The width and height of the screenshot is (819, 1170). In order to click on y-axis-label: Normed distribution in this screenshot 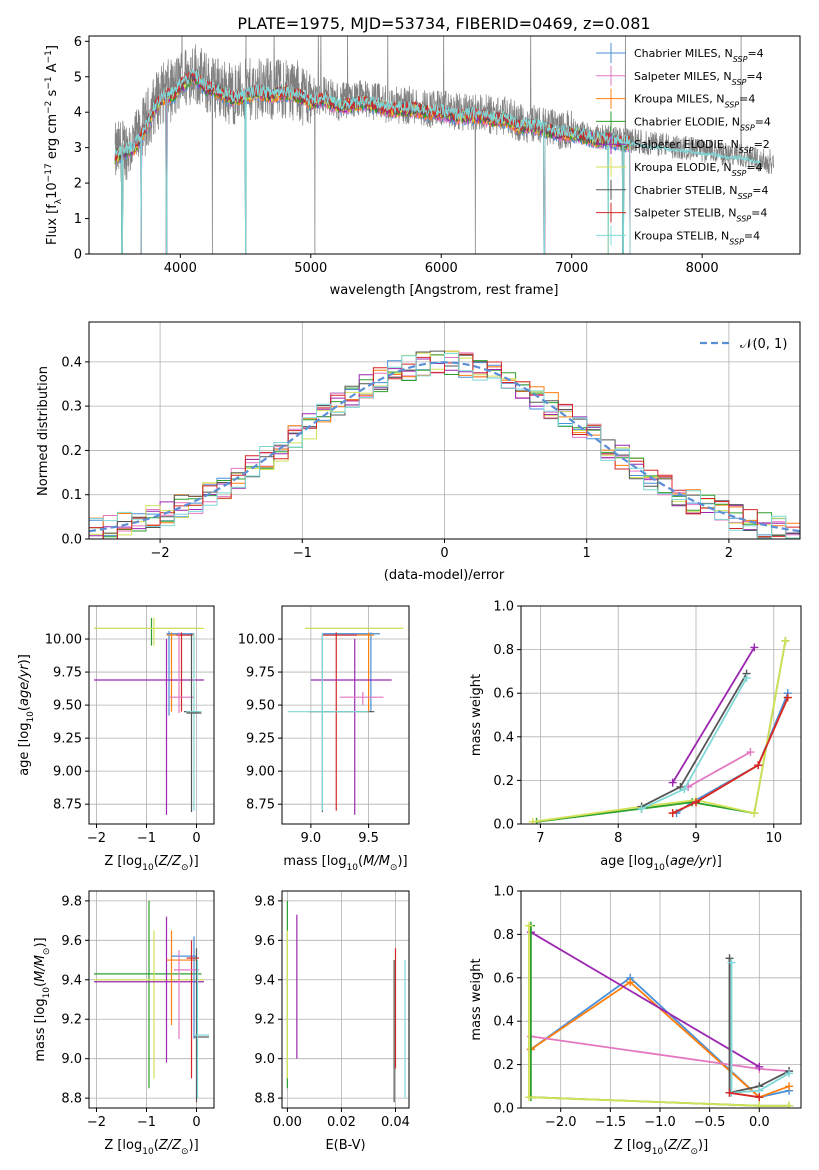, I will do `click(43, 431)`.